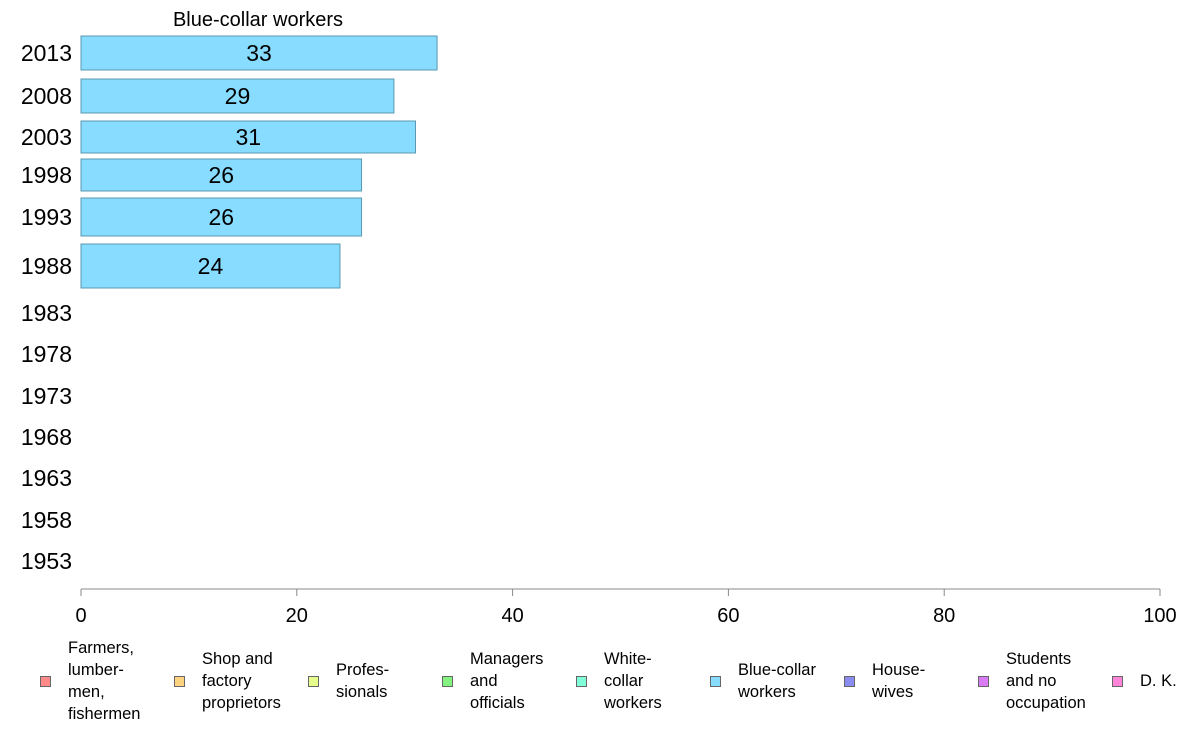  I want to click on x-tick-label-80: 80, so click(944, 616).